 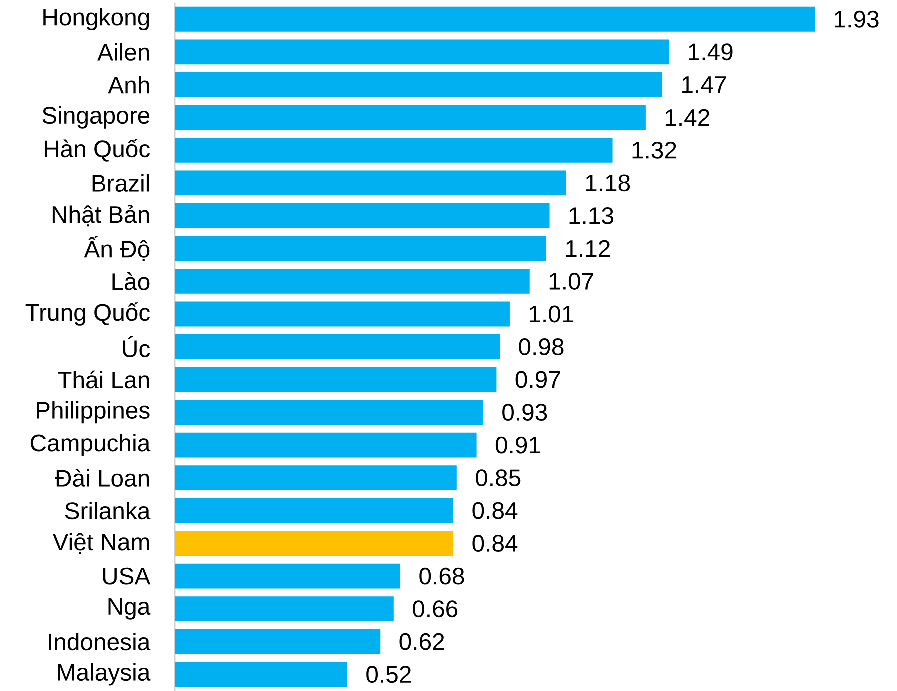 What do you see at coordinates (102, 478) in the screenshot?
I see `y-tick-label: Đài Loan` at bounding box center [102, 478].